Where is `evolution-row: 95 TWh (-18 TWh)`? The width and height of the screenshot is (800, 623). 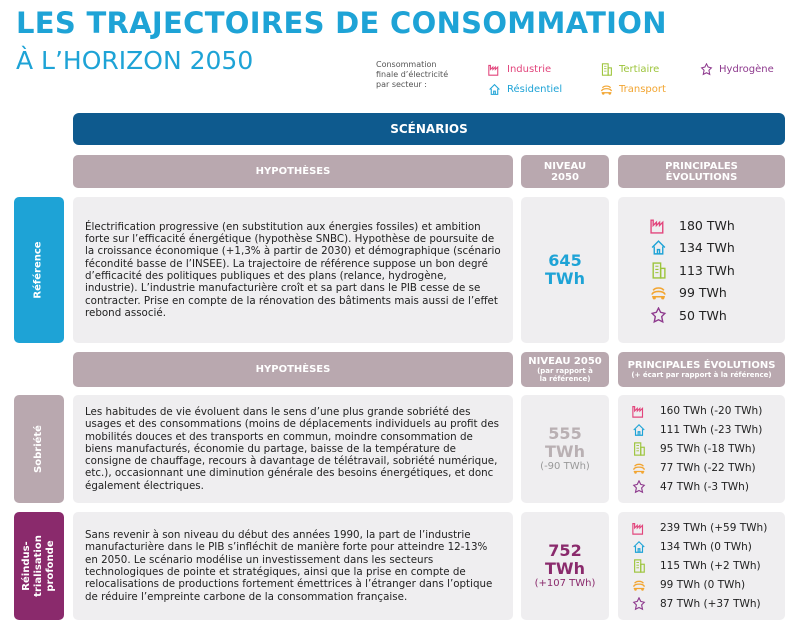 evolution-row: 95 TWh (-18 TWh) is located at coordinates (708, 449).